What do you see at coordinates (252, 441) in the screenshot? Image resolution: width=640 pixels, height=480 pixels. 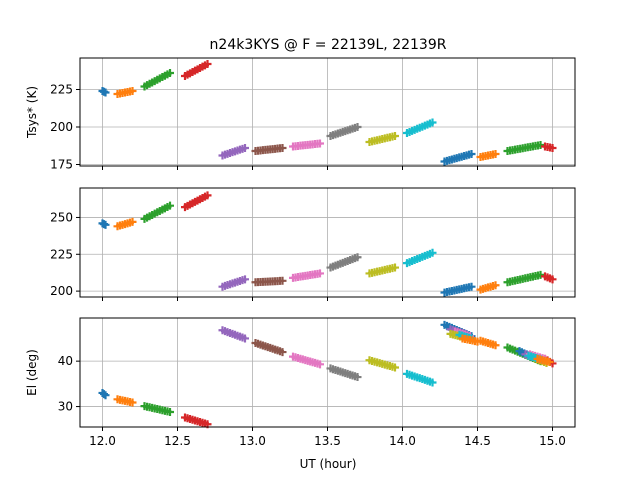 I see `x-tick-label: 13.0` at bounding box center [252, 441].